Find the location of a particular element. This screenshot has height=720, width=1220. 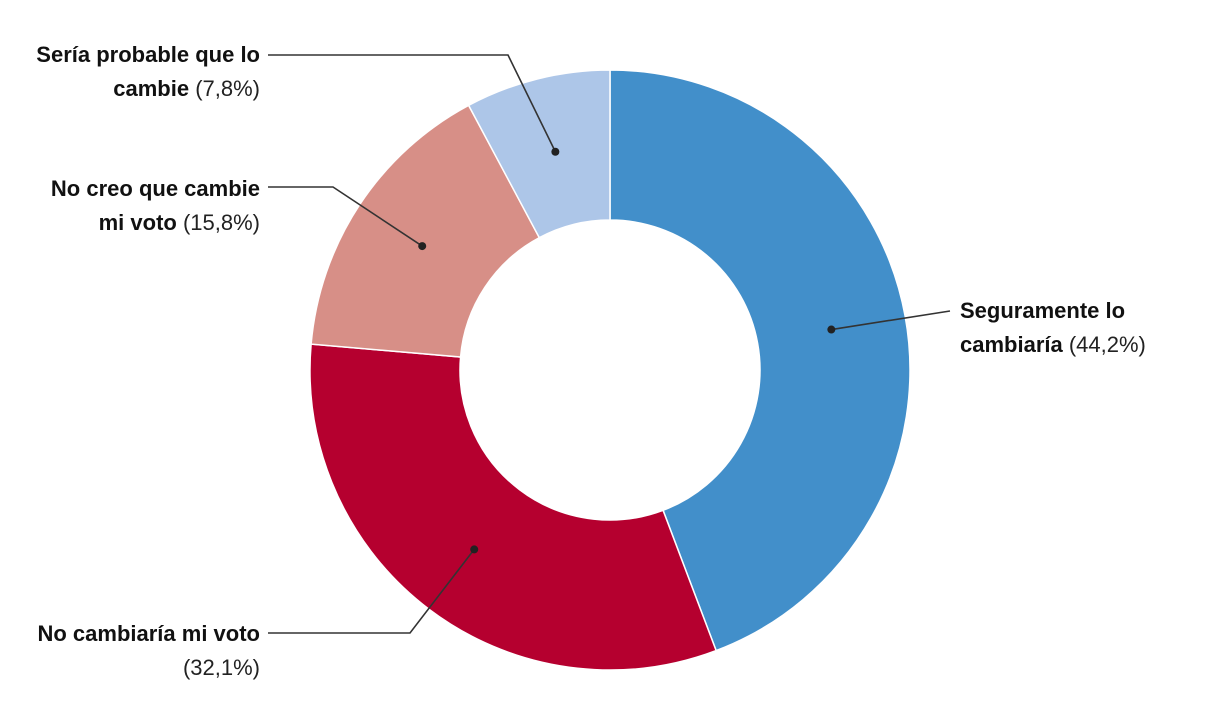

leader-dot-seria-probable-que-lo-cambie is located at coordinates (555, 151).